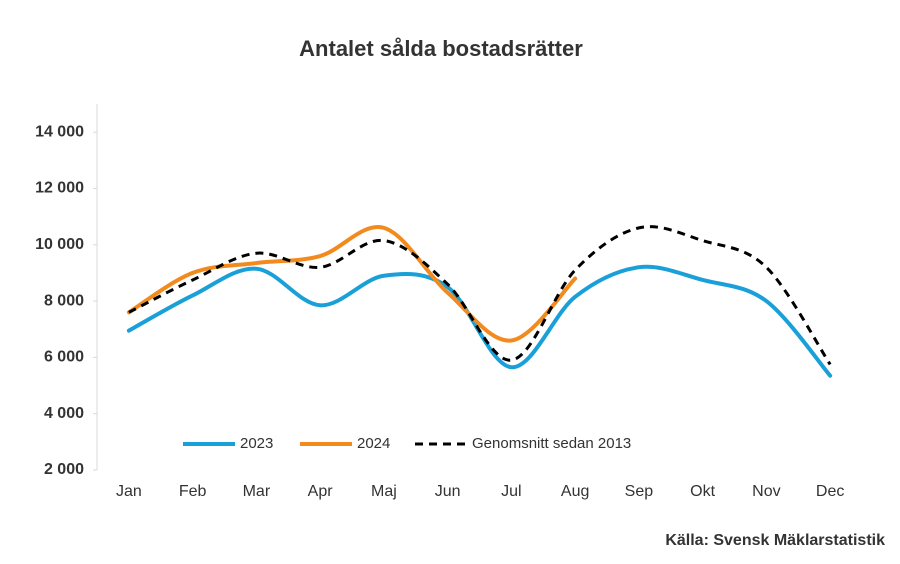 This screenshot has height=564, width=900. Describe the element at coordinates (766, 491) in the screenshot. I see `x-tick-label: Nov` at that location.